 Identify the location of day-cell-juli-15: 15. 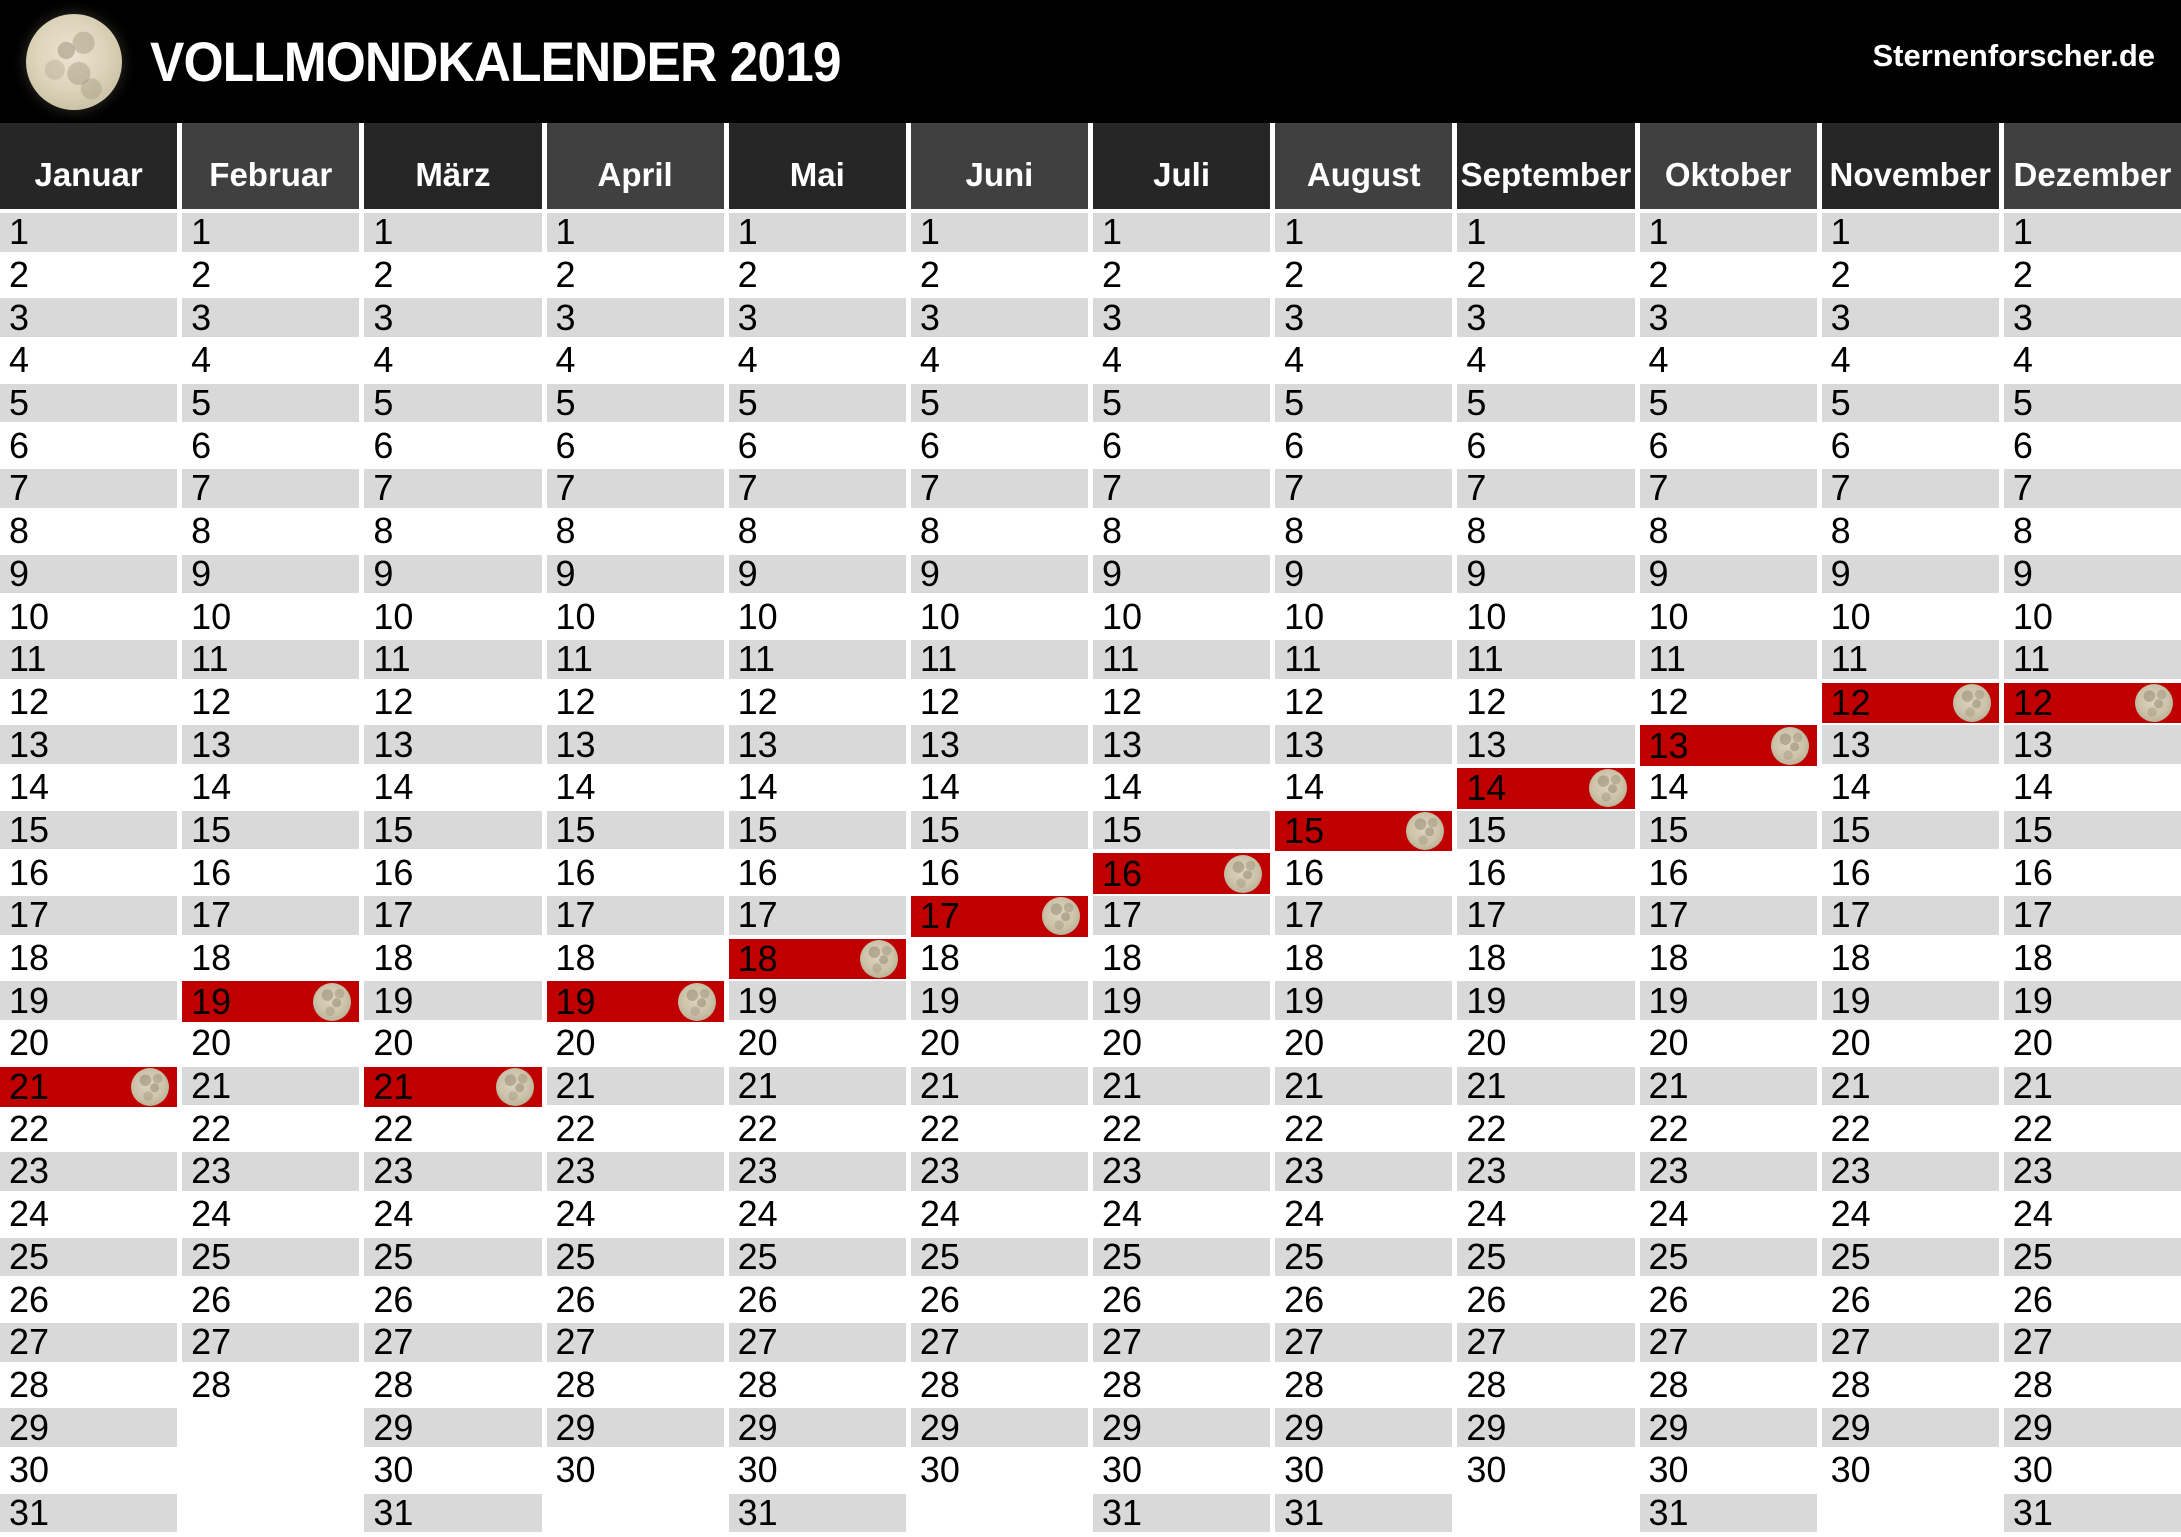
(1182, 832).